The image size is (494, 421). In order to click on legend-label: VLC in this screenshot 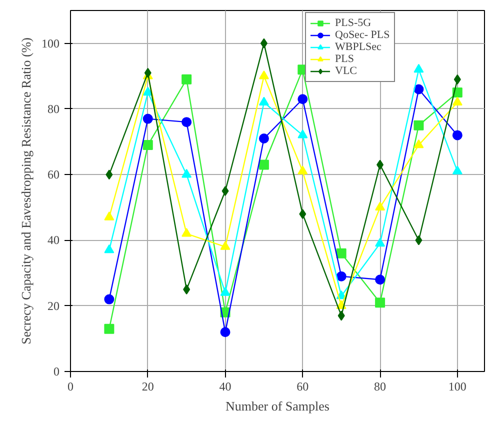, I will do `click(346, 71)`.